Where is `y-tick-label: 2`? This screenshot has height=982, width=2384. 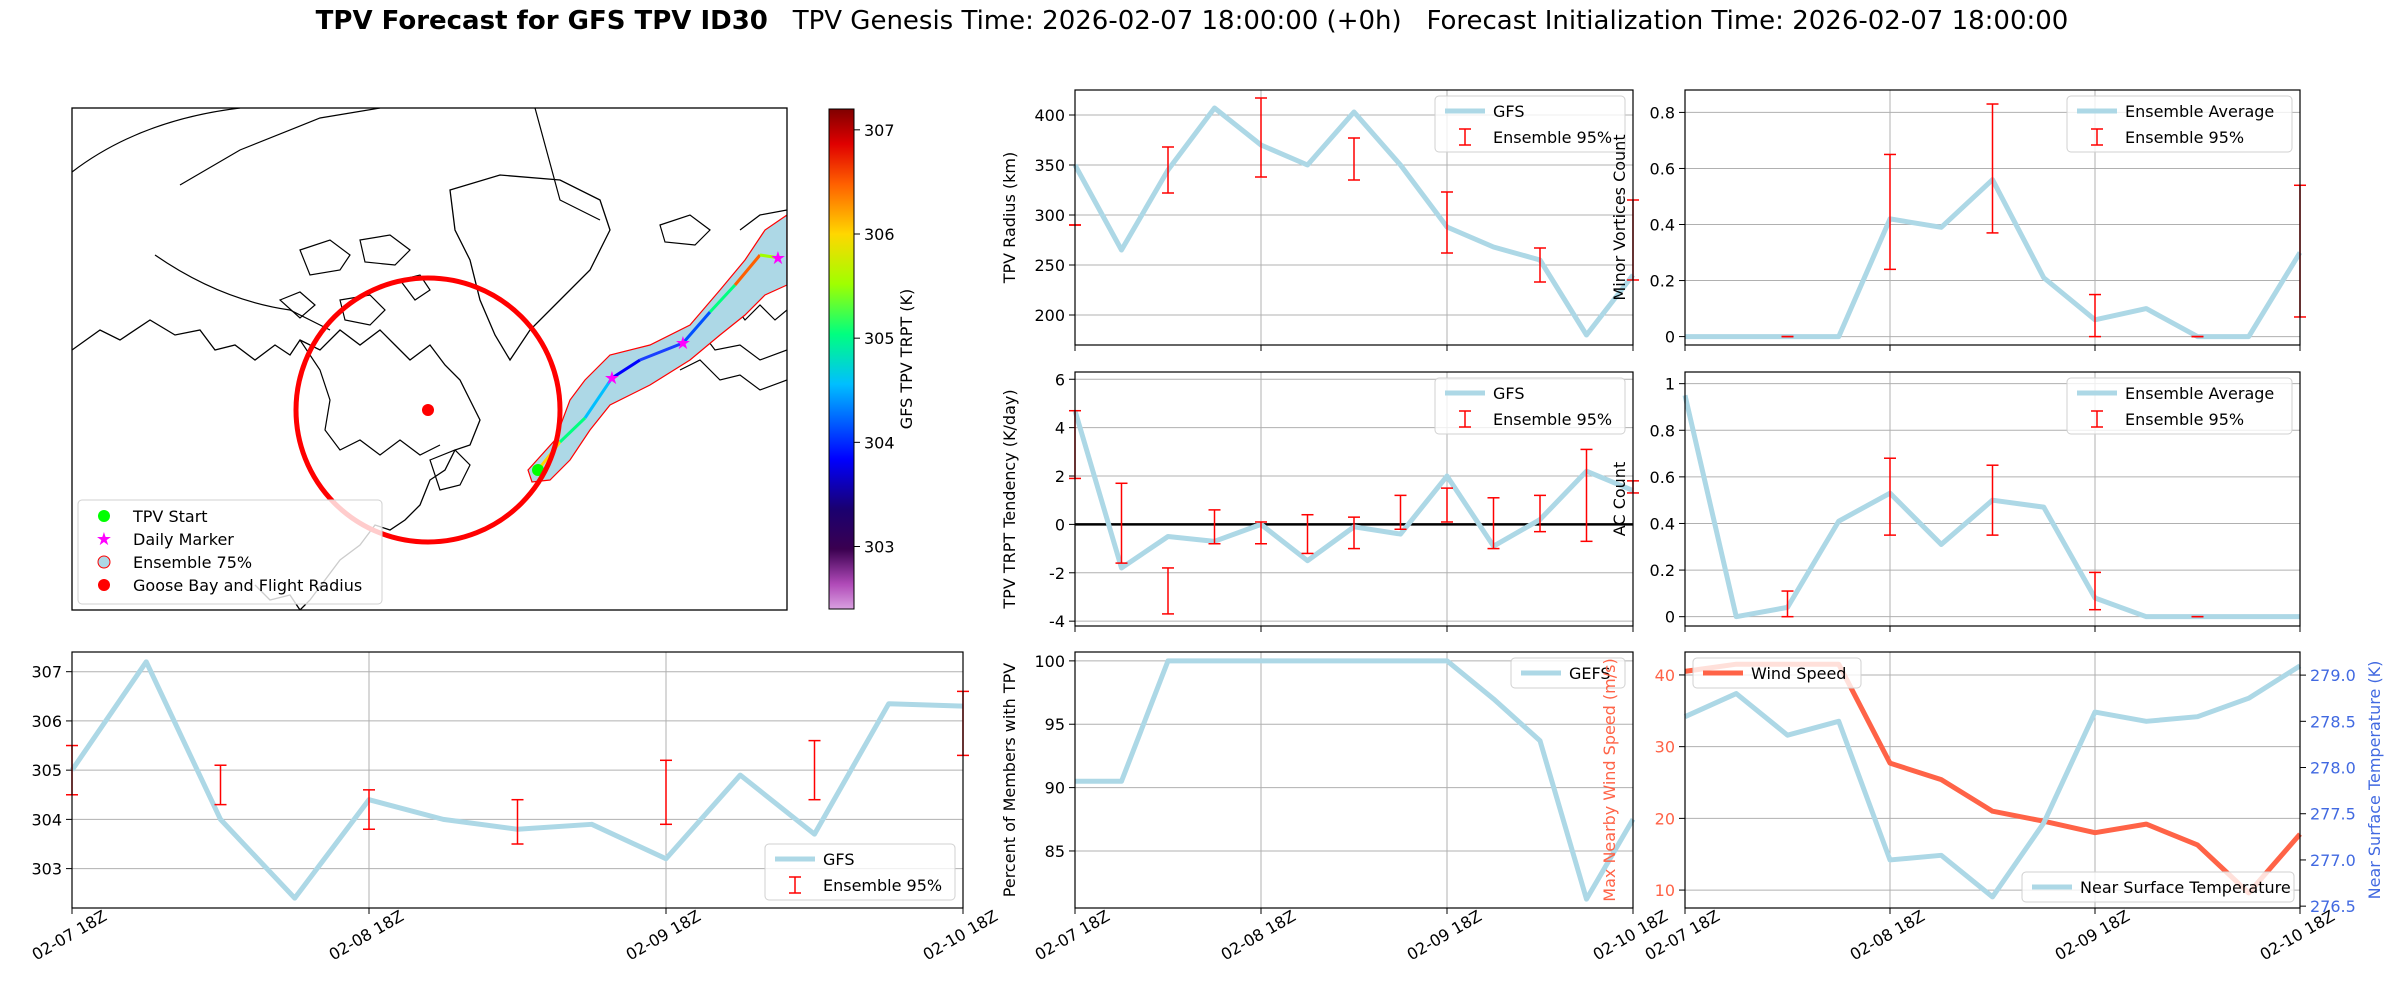 y-tick-label: 2 is located at coordinates (1060, 476).